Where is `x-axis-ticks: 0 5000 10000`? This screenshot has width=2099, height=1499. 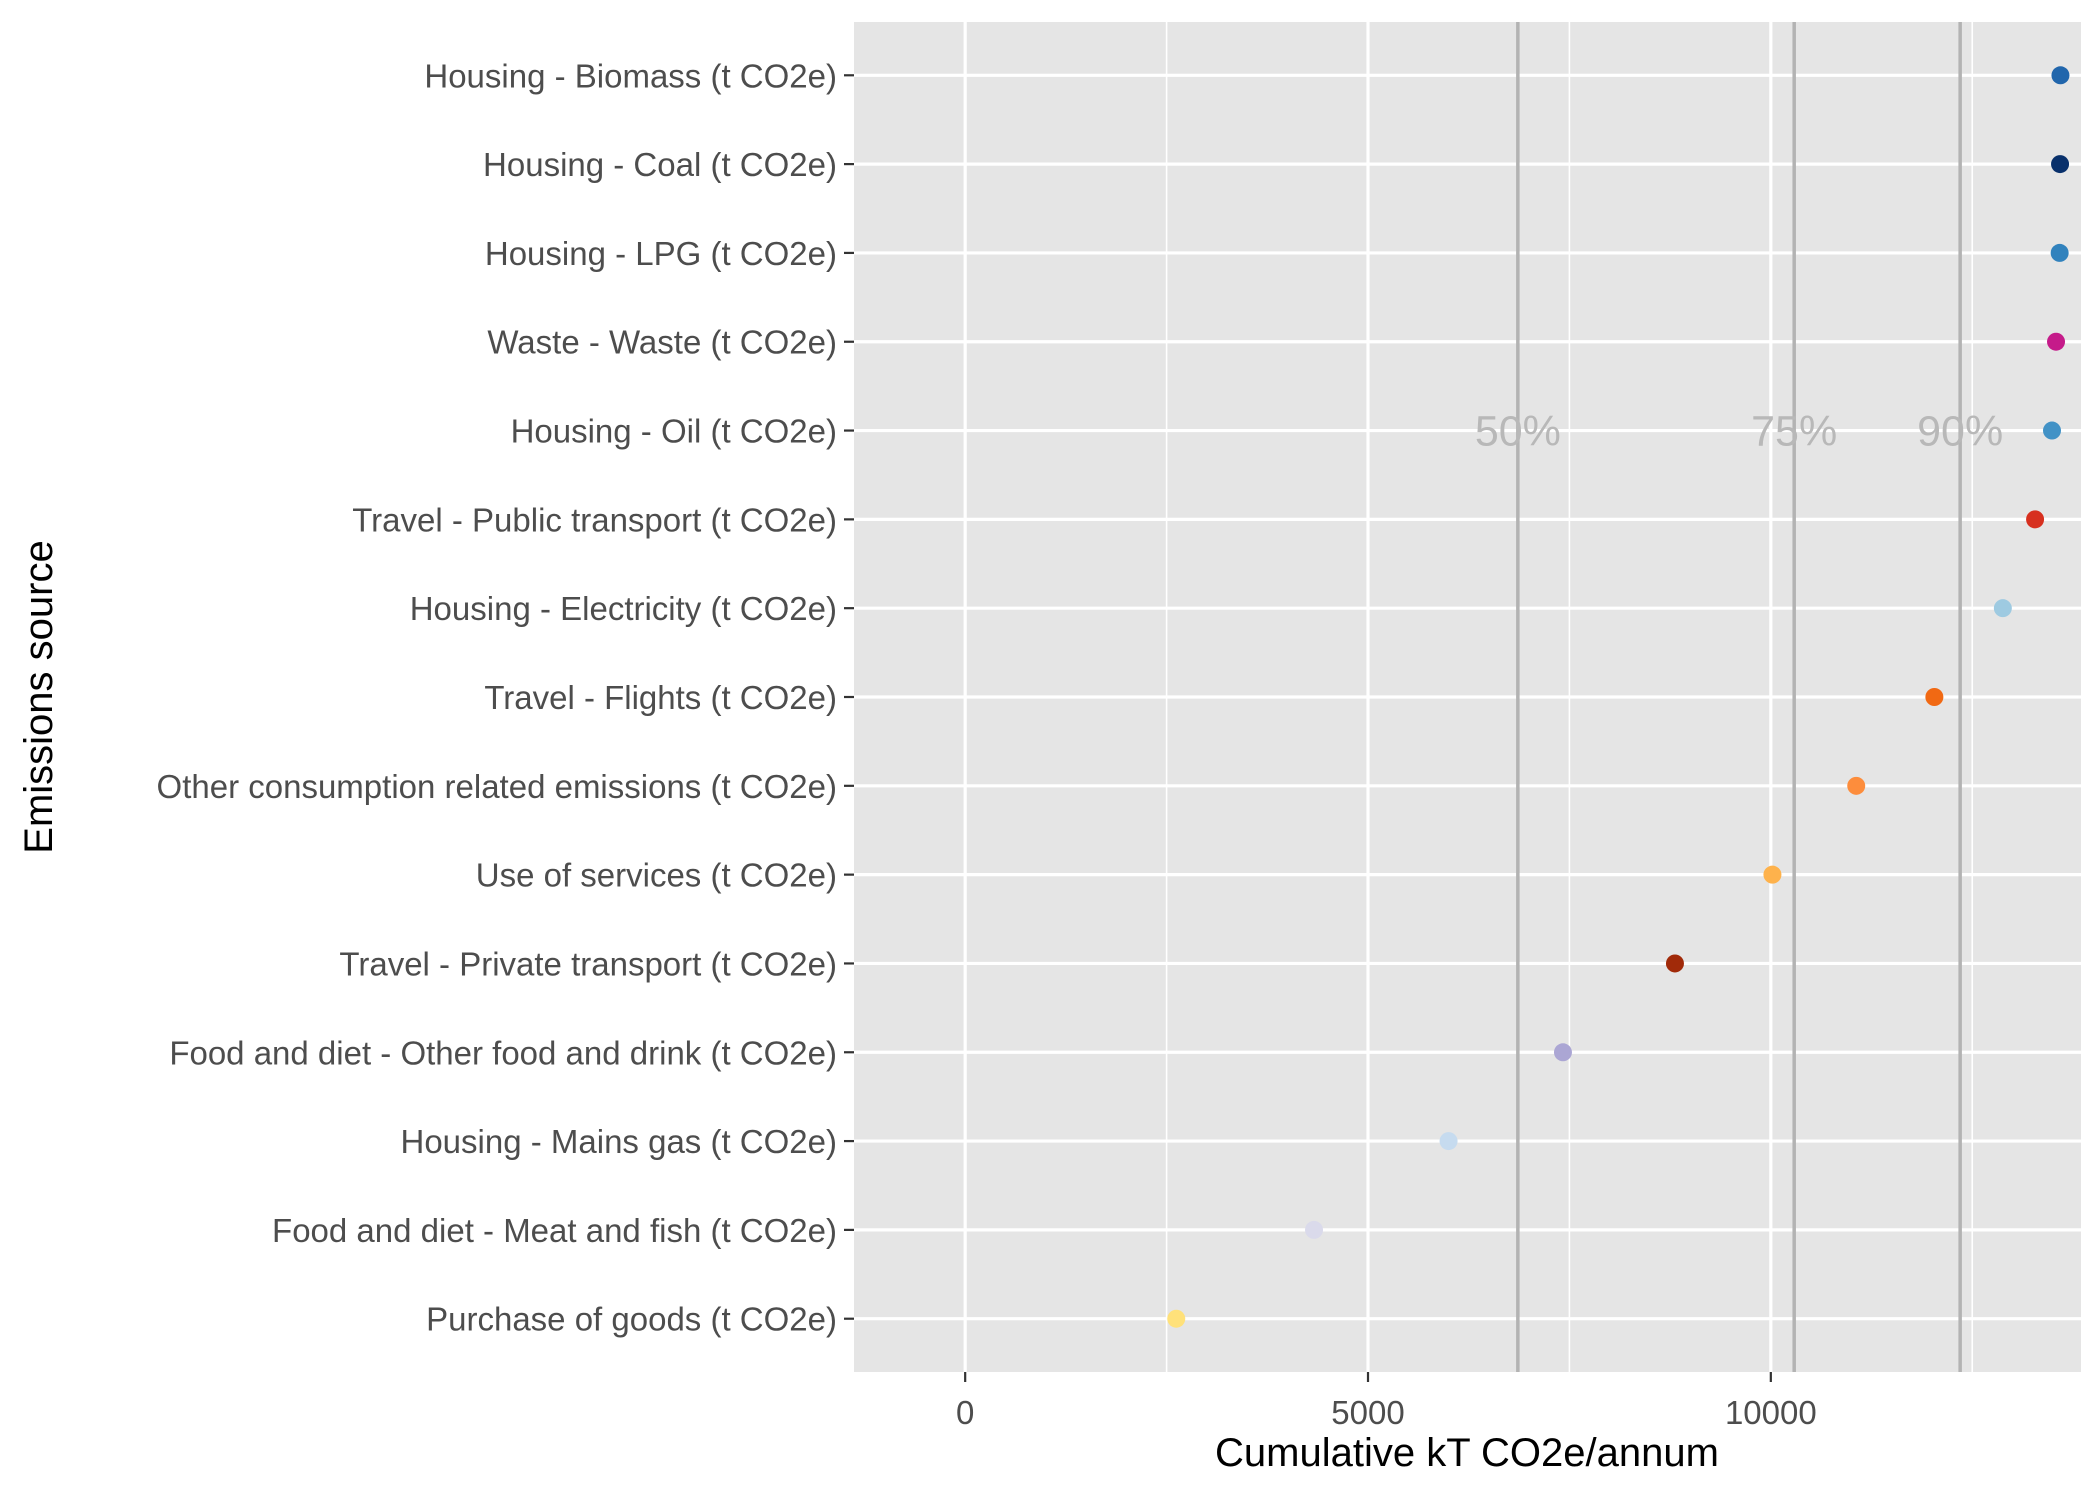 x-axis-ticks: 0 5000 10000 is located at coordinates (1386, 1401).